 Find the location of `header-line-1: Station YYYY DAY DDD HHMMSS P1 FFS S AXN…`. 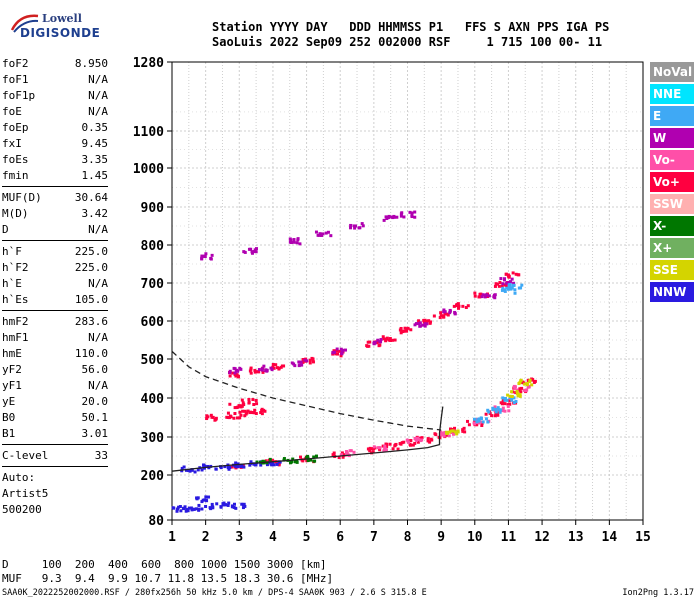

header-line-1: Station YYYY DAY DDD HHMMSS P1 FFS S AXN… is located at coordinates (411, 27).